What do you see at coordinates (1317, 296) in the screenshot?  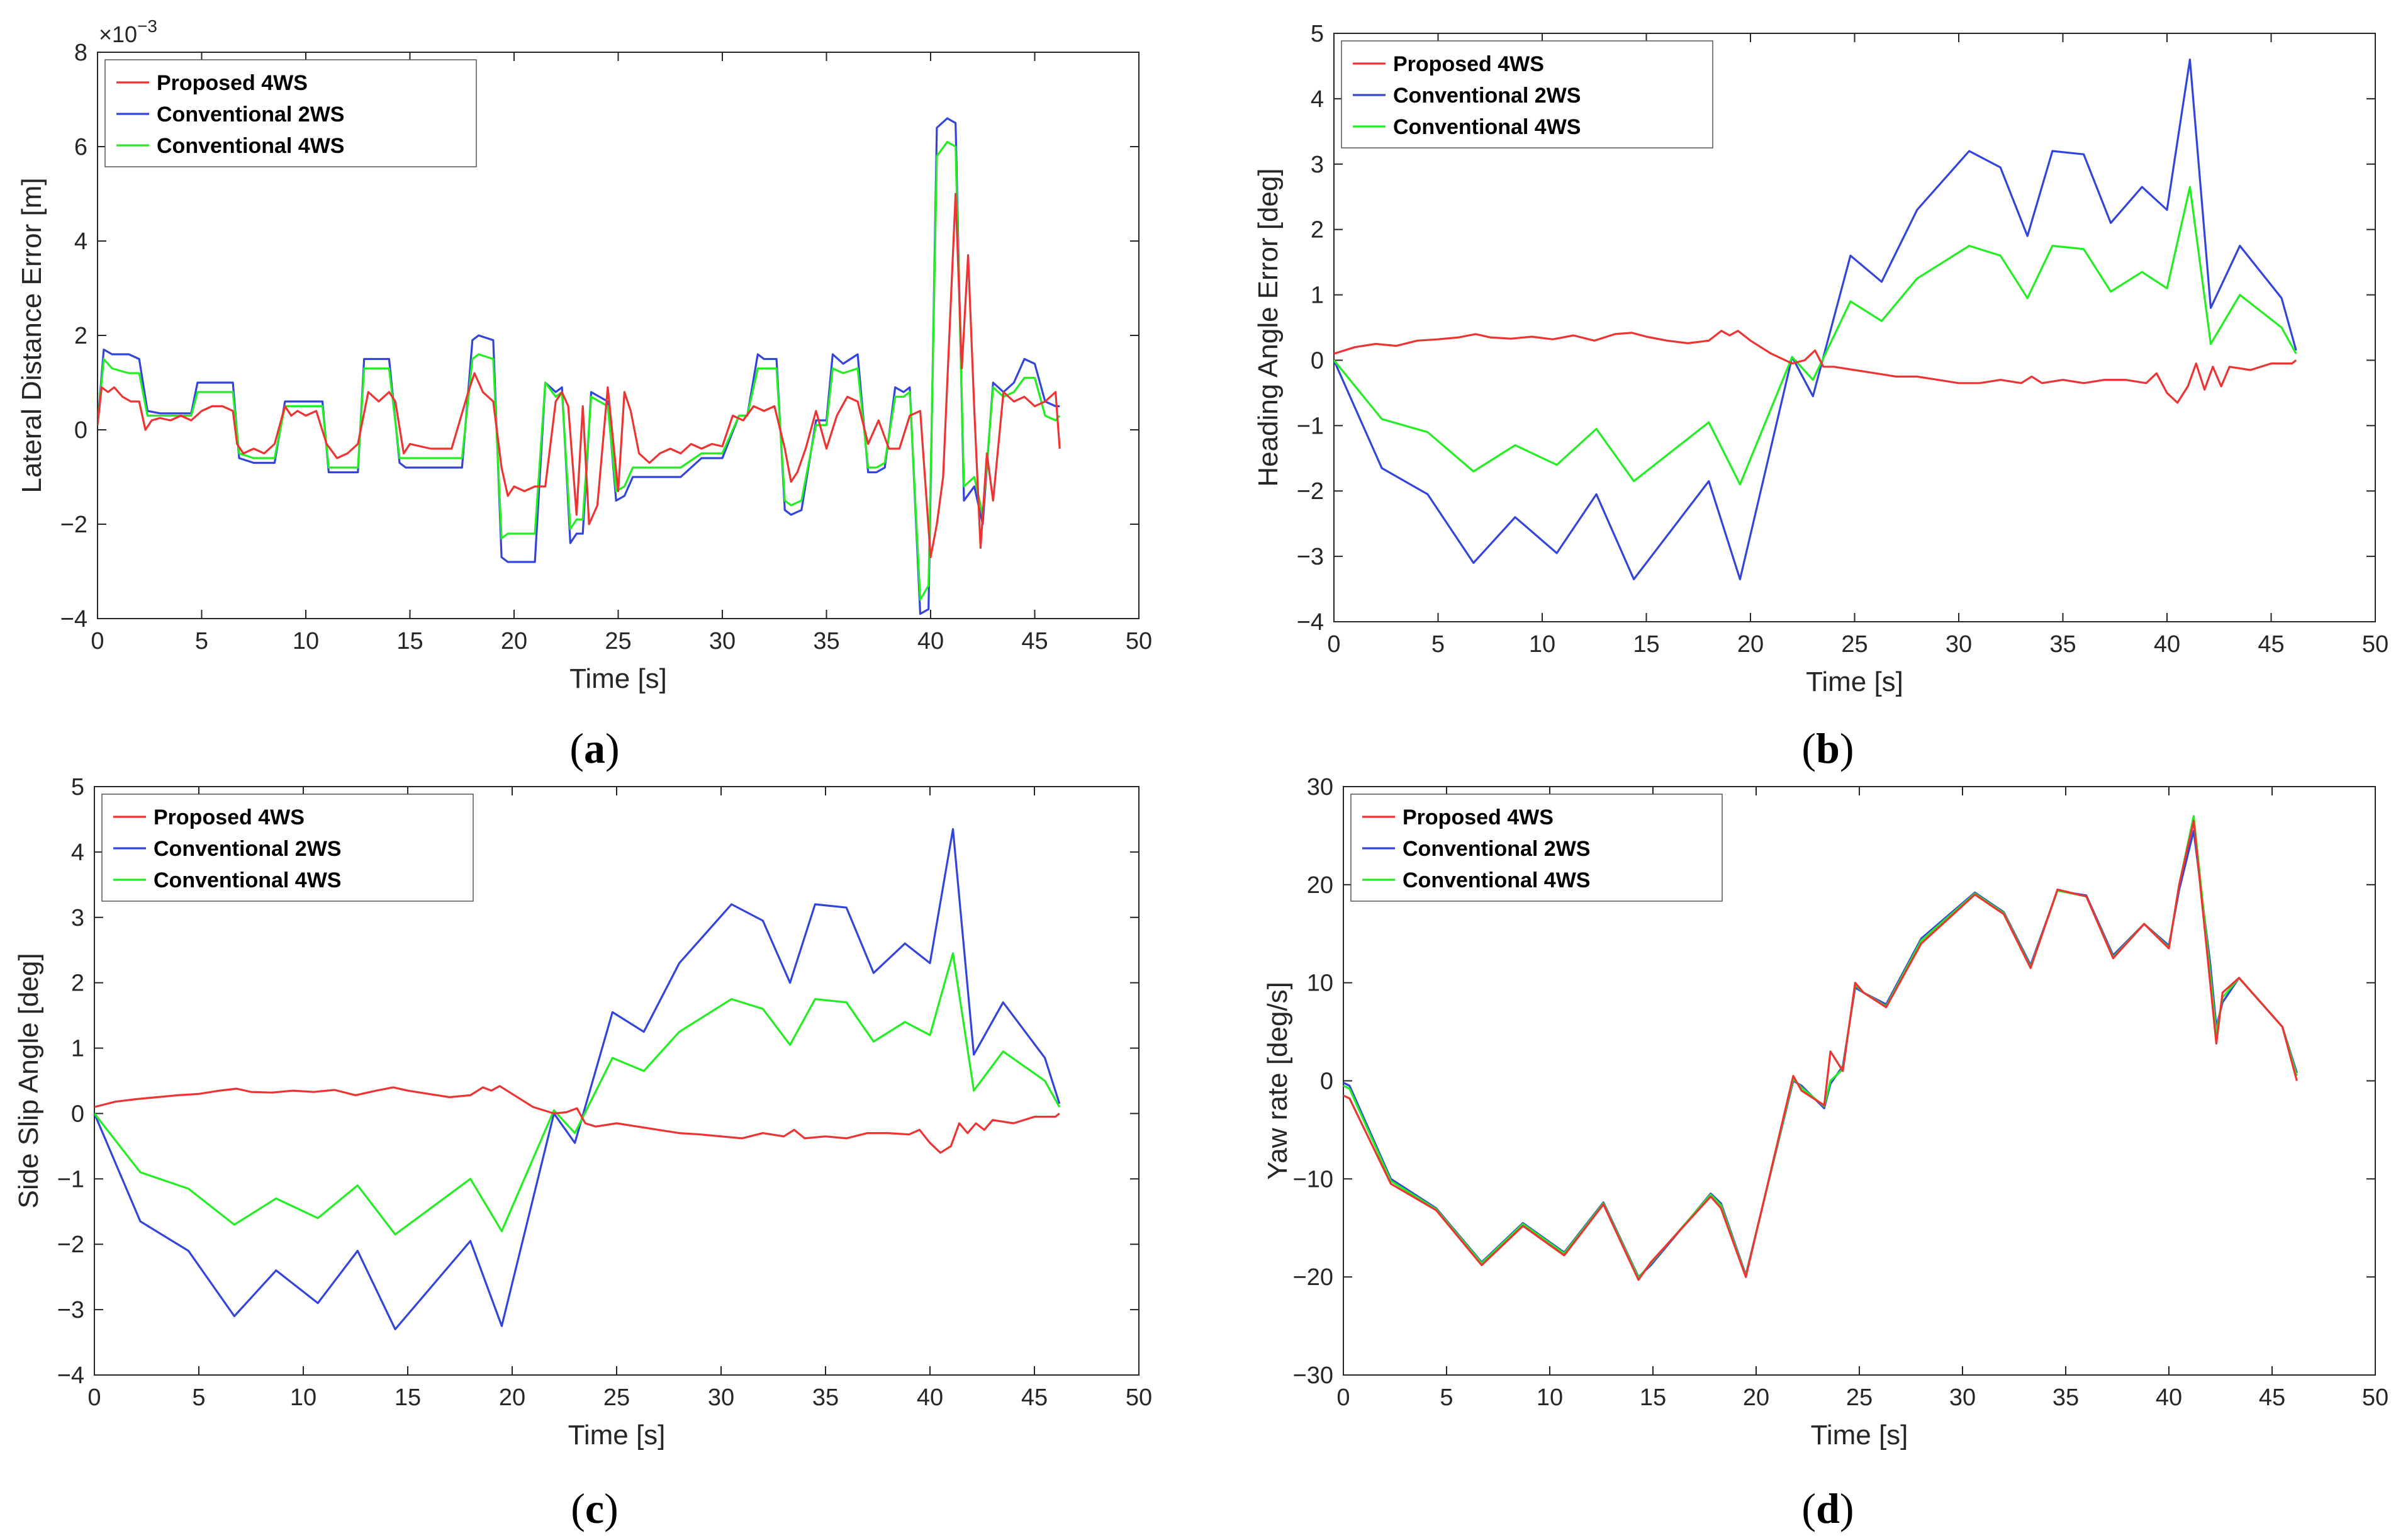 I see `y-tick-label: 1` at bounding box center [1317, 296].